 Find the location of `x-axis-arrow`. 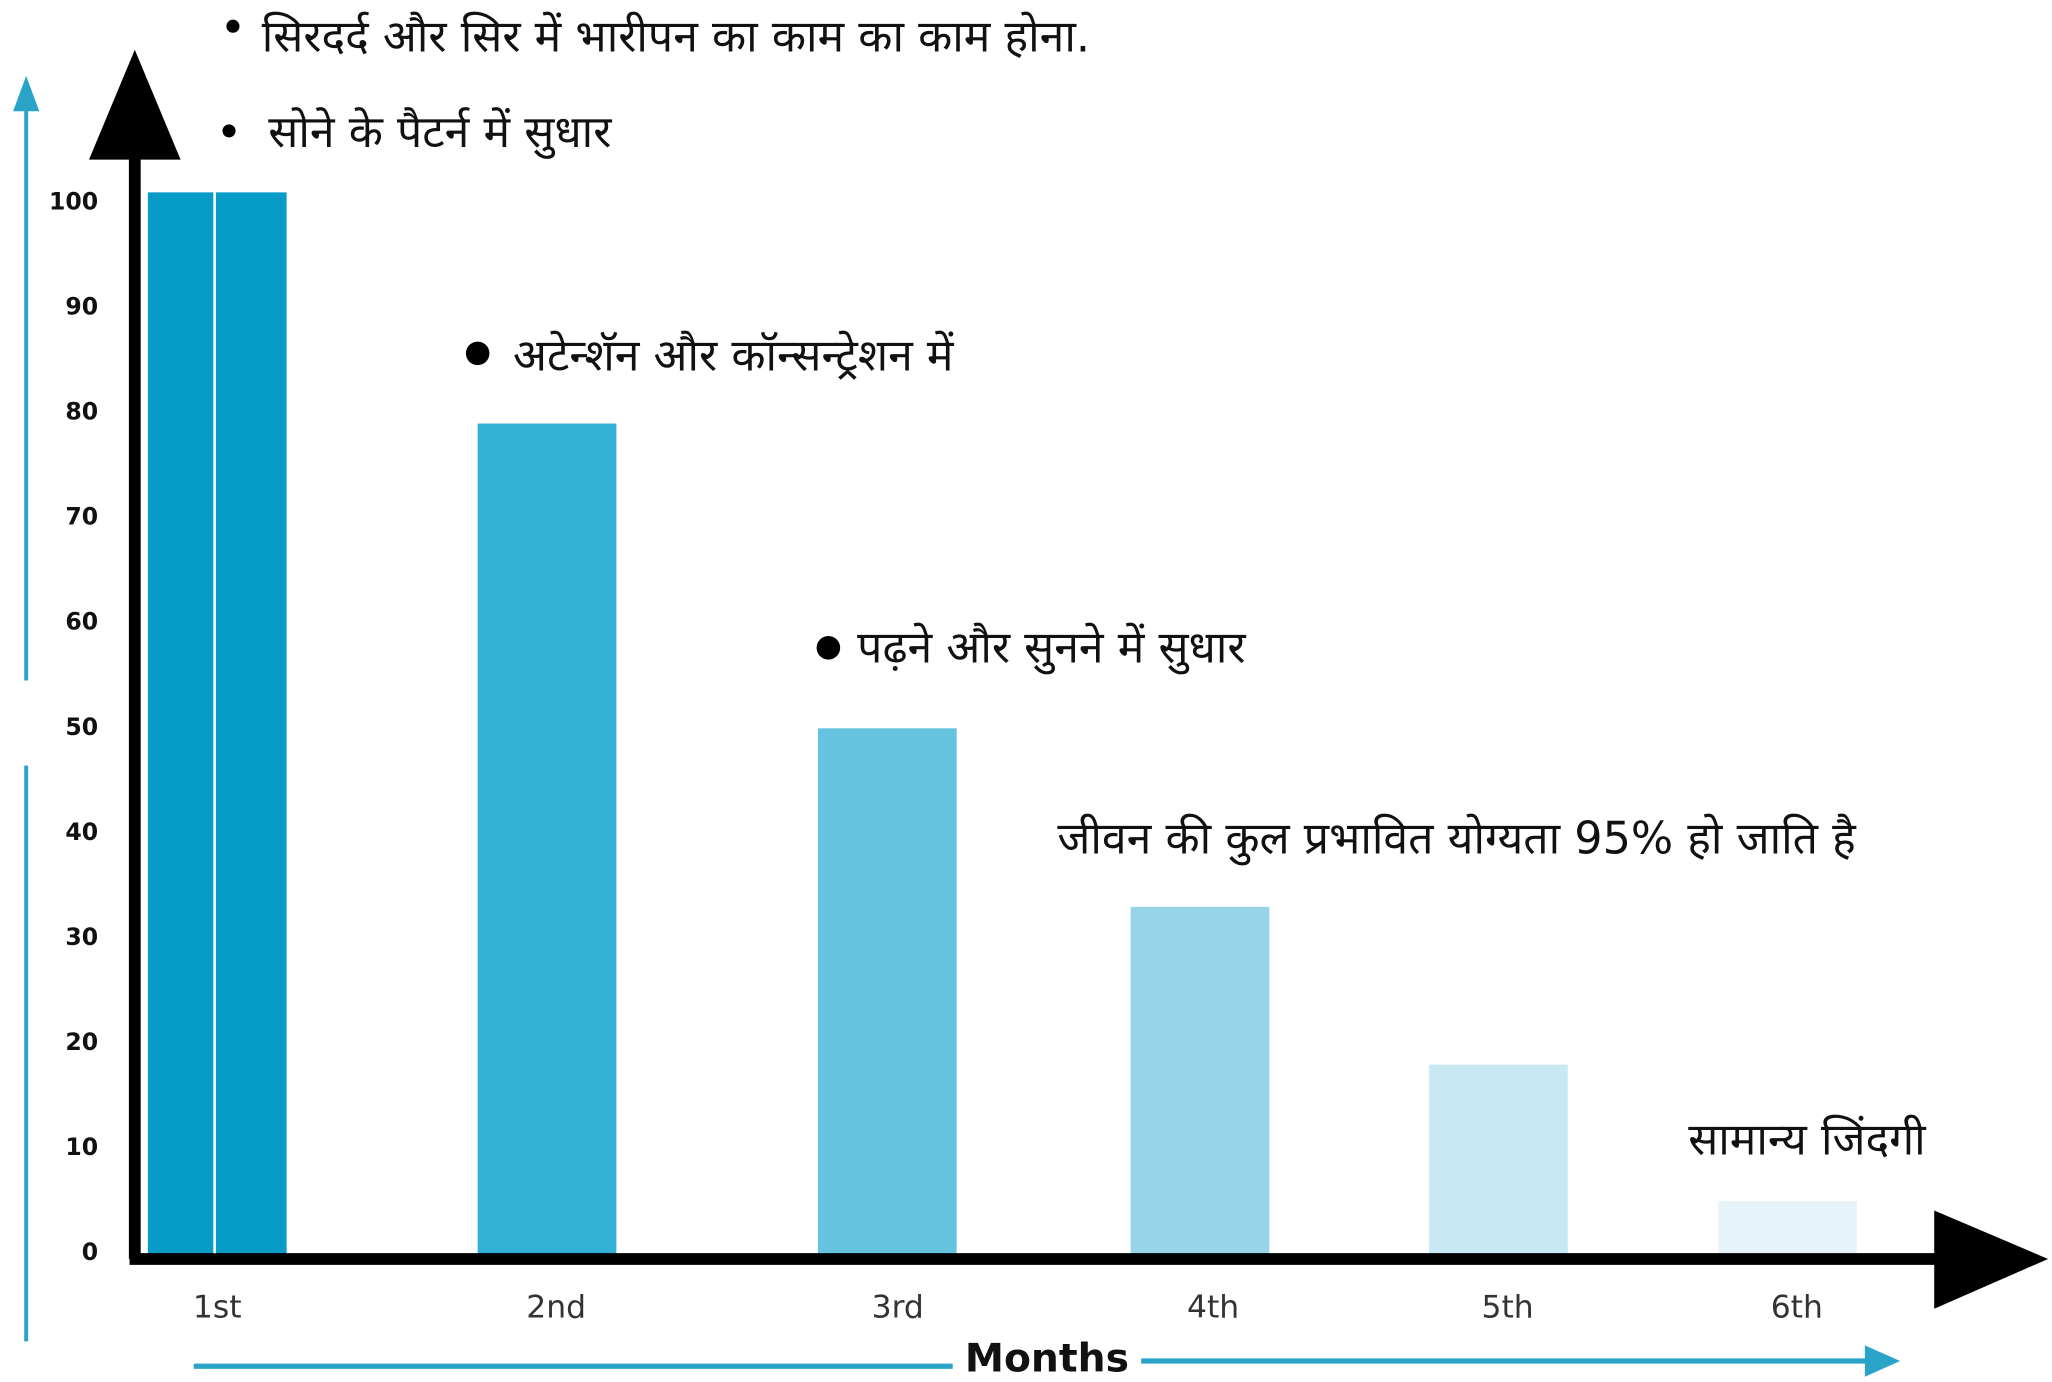

x-axis-arrow is located at coordinates (1991, 1259).